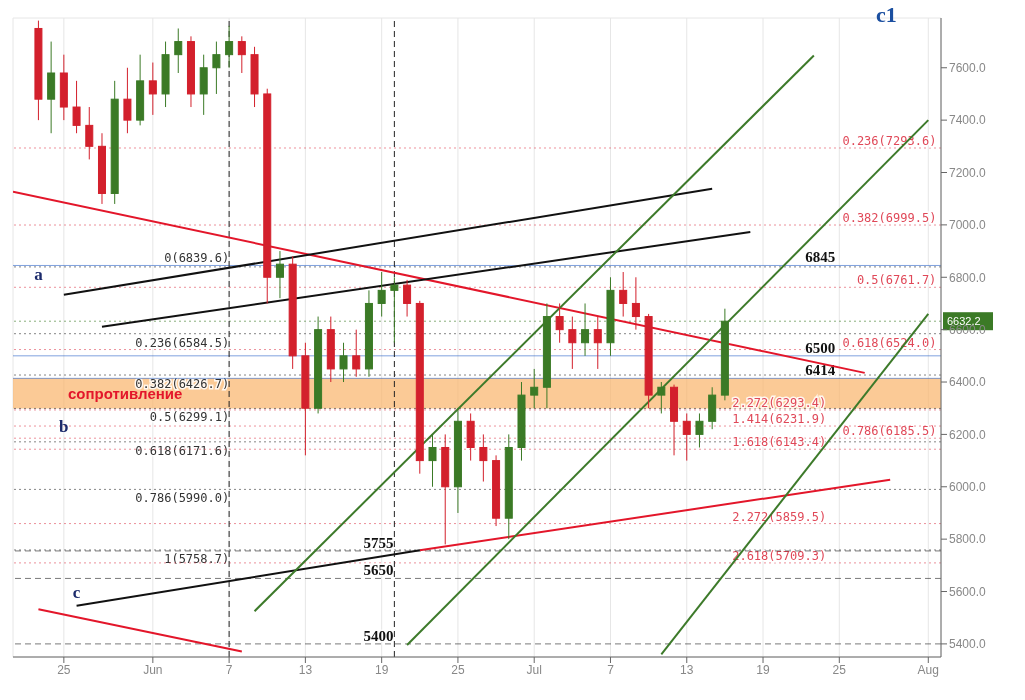 Image resolution: width=1025 pixels, height=700 pixels. I want to click on ref-line-label: 5755, so click(378, 542).